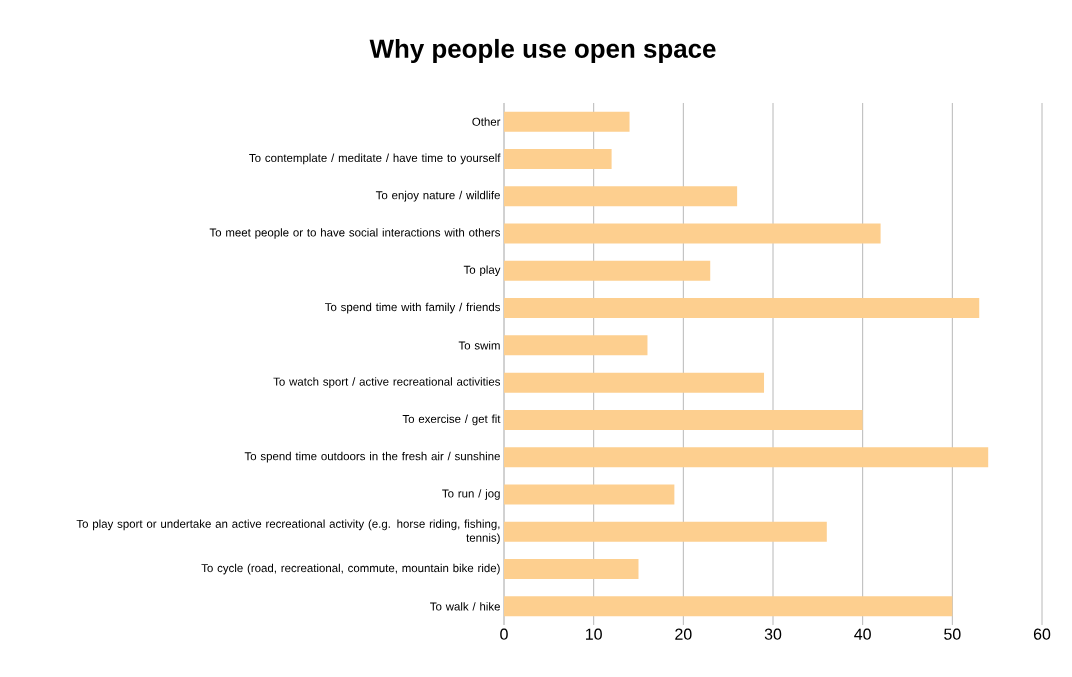 The image size is (1072, 677). Describe the element at coordinates (355, 233) in the screenshot. I see `y-tick-label: To meet people or to have social interactions with others` at that location.